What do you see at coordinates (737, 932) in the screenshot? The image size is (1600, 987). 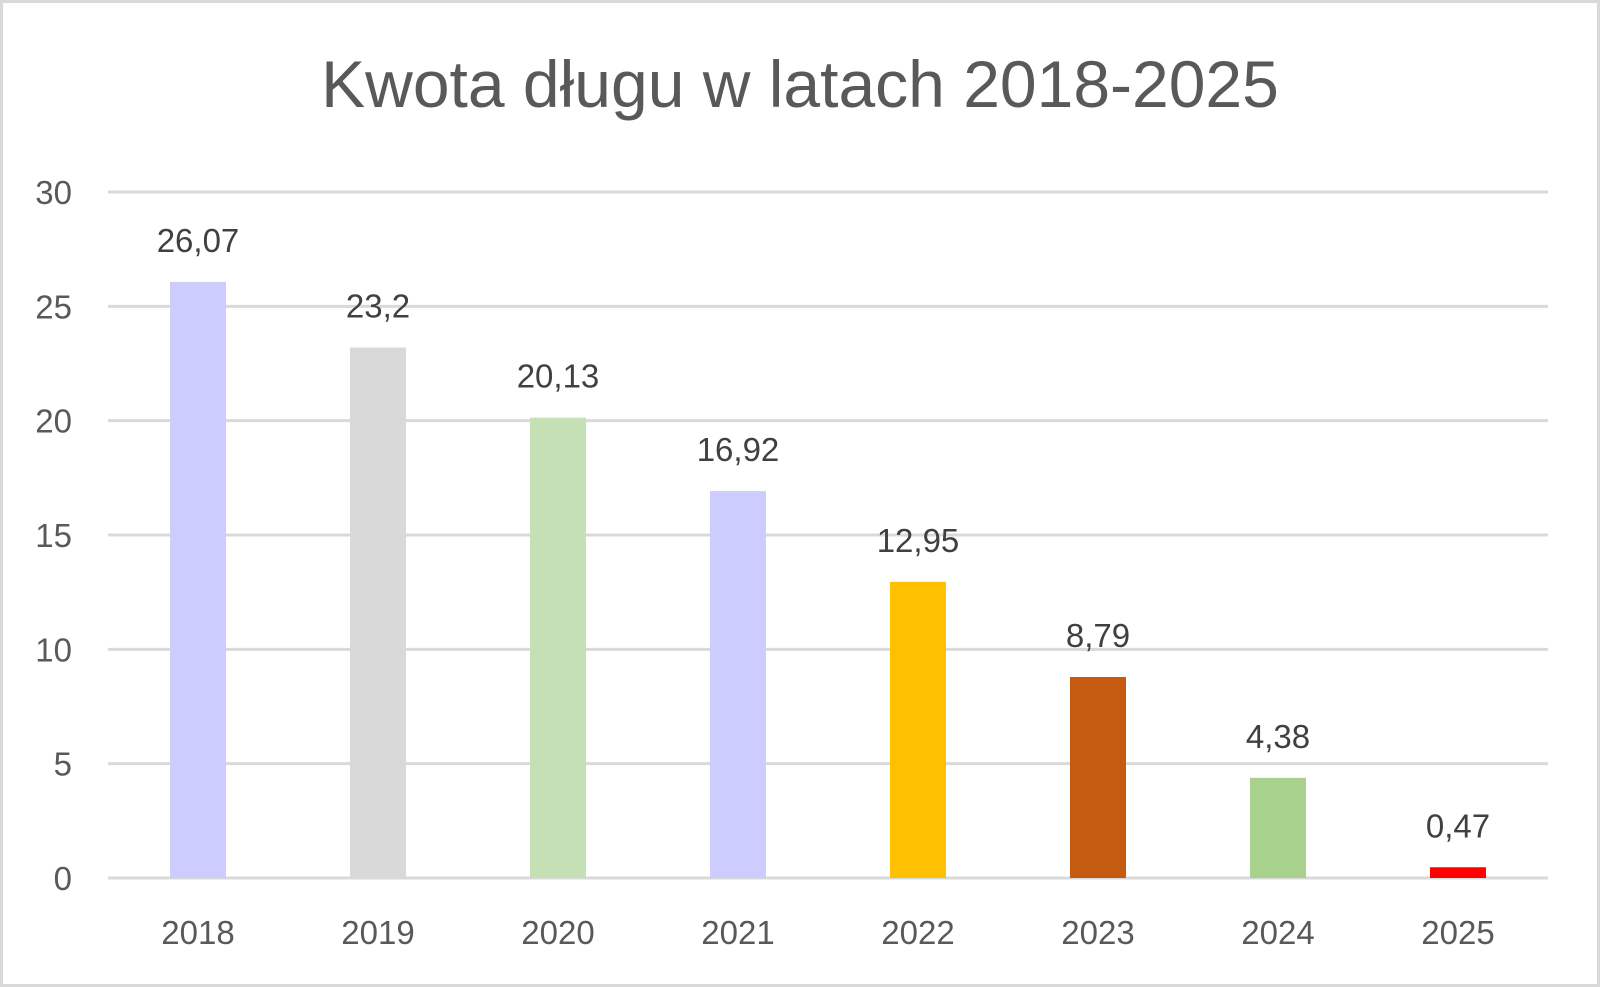 I see `x-tick-label-2021: 2021` at bounding box center [737, 932].